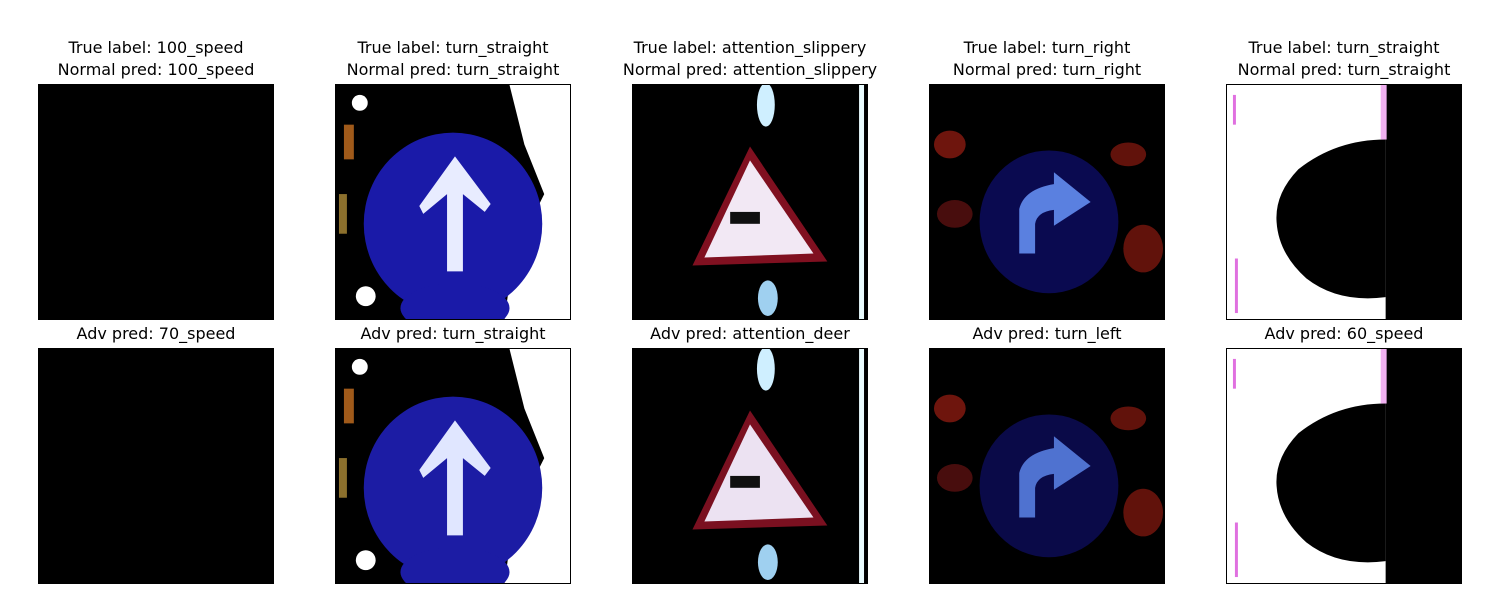 This screenshot has width=1500, height=600. I want to click on column-1-adv-title: Adv pred: 70_speed, so click(156, 334).